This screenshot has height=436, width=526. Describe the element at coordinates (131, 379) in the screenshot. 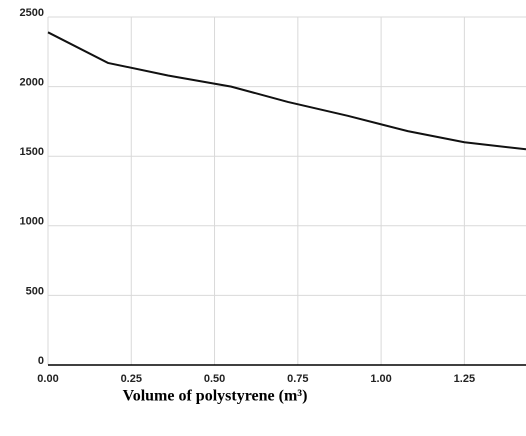

I see `x-tick-label: 0.25` at that location.